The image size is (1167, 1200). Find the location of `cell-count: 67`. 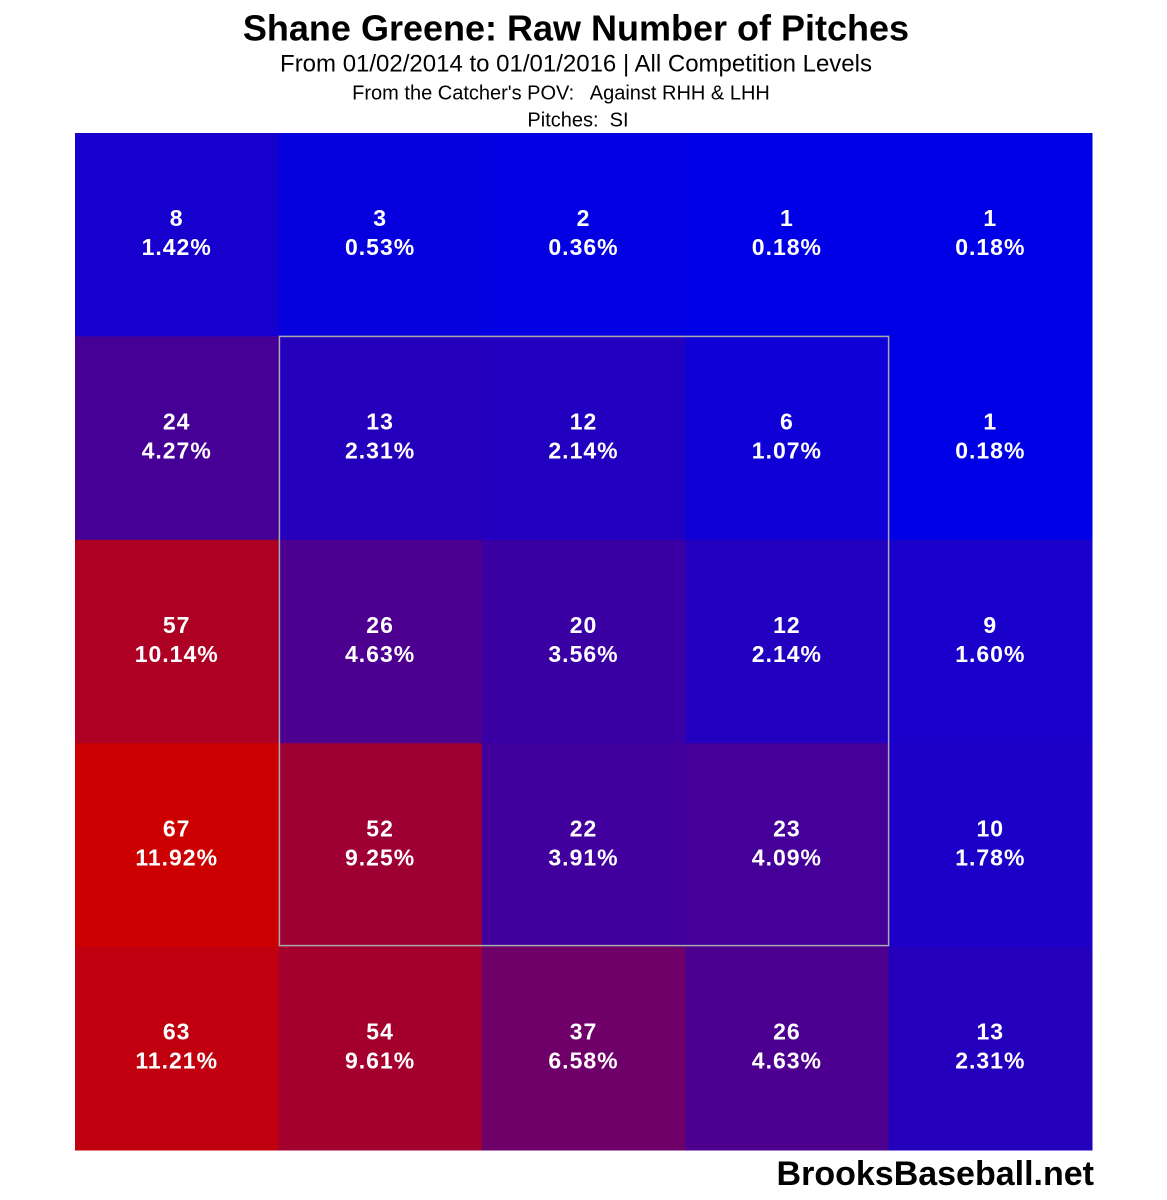

cell-count: 67 is located at coordinates (177, 828).